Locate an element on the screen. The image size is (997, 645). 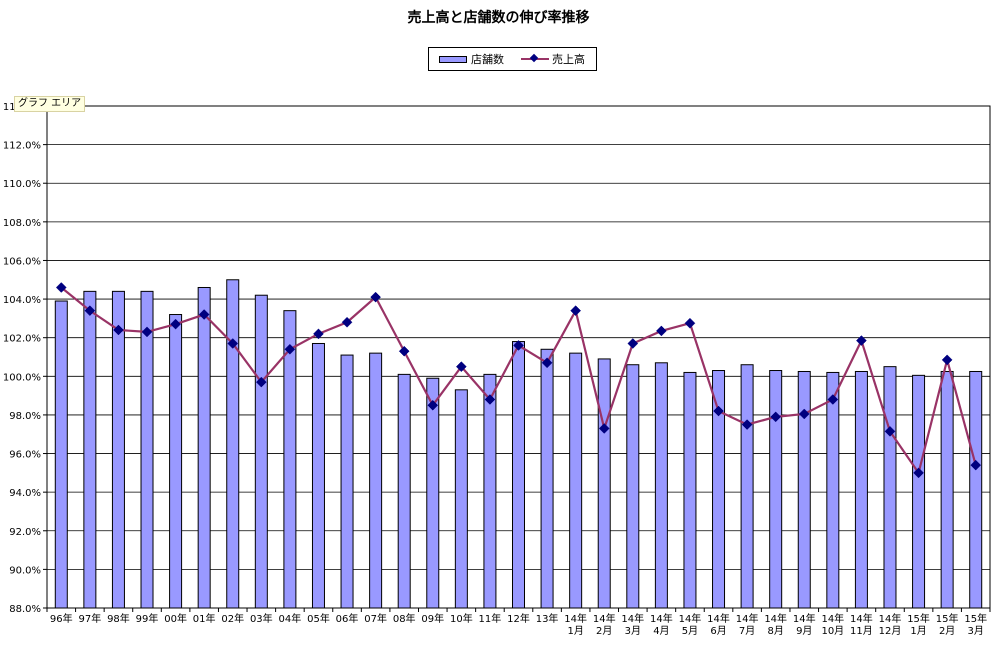
x-tick-label: 97年 is located at coordinates (89, 618).